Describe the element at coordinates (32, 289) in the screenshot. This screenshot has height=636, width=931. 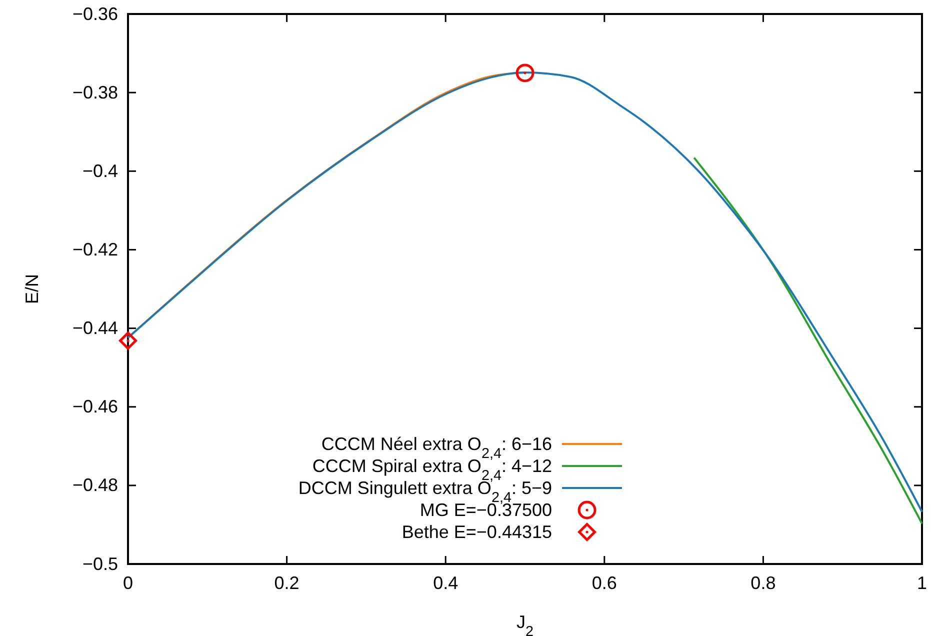
I see `y-axis-title: E/N` at that location.